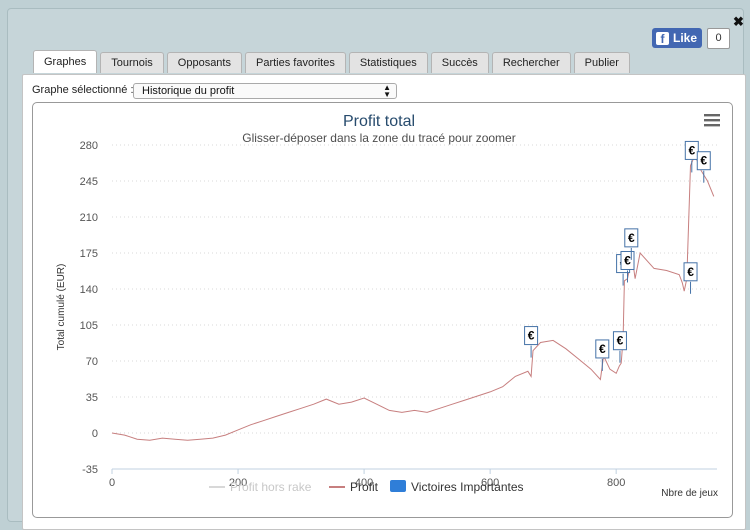  I want to click on chart-title: Profit total, so click(379, 121).